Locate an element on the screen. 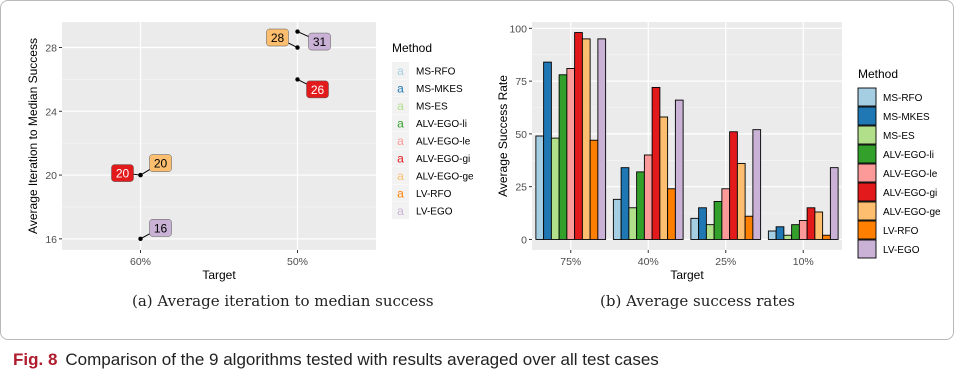 The height and width of the screenshot is (382, 956). y-axis-label: Average Iteration to Median Success is located at coordinates (33, 136).